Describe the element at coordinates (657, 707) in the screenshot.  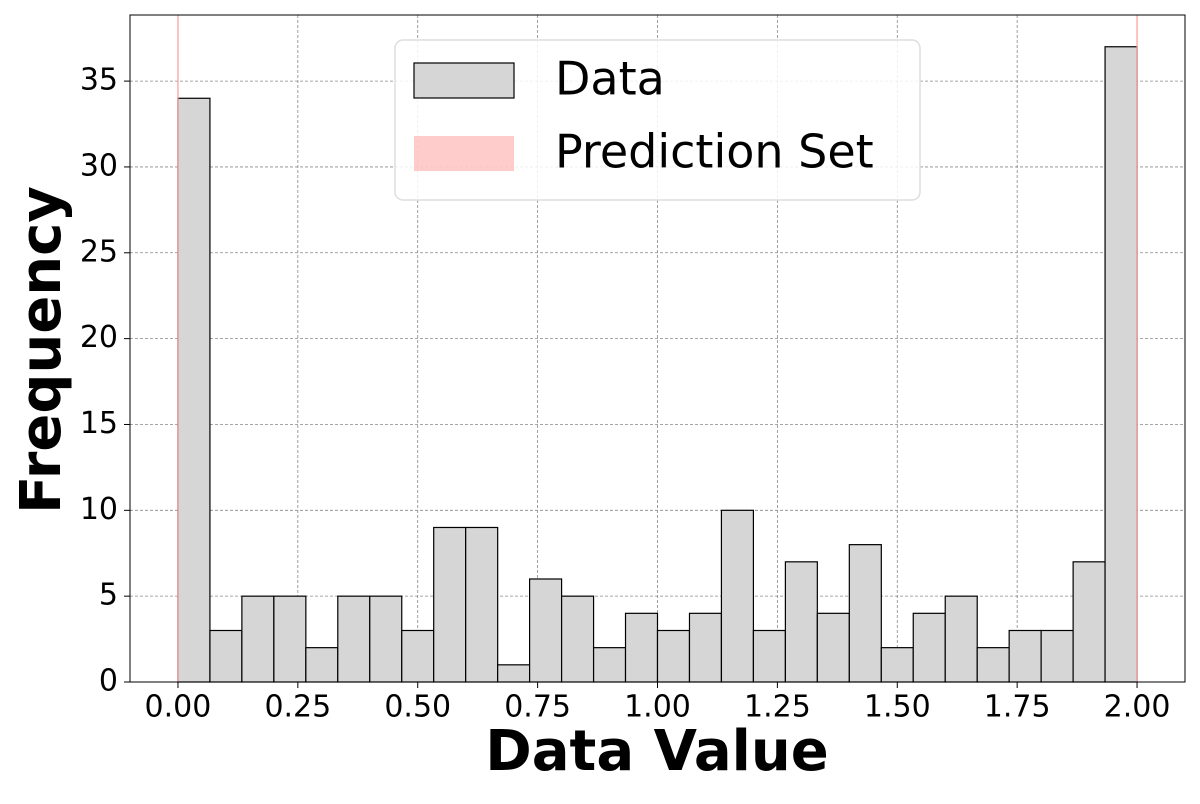
I see `x-tick-label: 1.00` at that location.